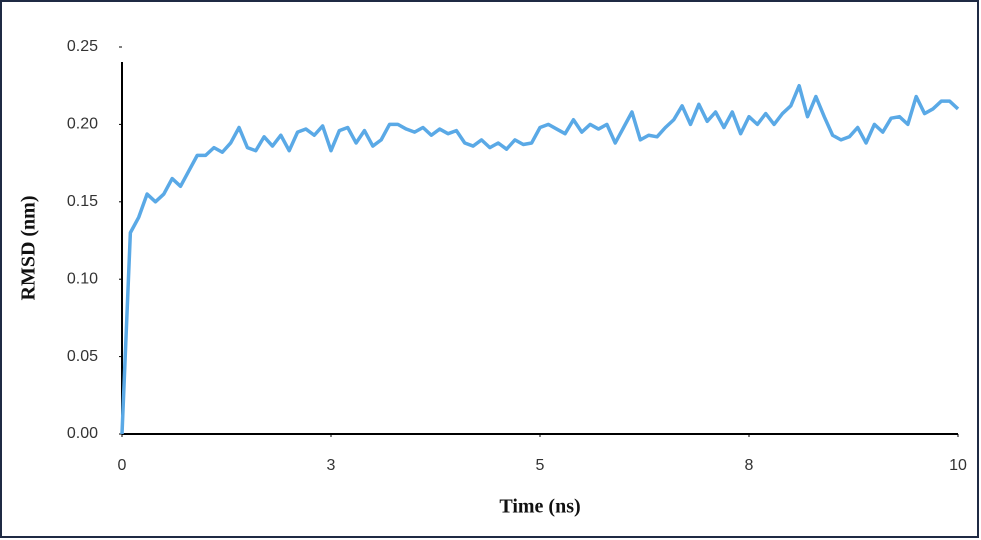 This screenshot has width=981, height=540. What do you see at coordinates (331, 465) in the screenshot?
I see `x-tick-label: 3` at bounding box center [331, 465].